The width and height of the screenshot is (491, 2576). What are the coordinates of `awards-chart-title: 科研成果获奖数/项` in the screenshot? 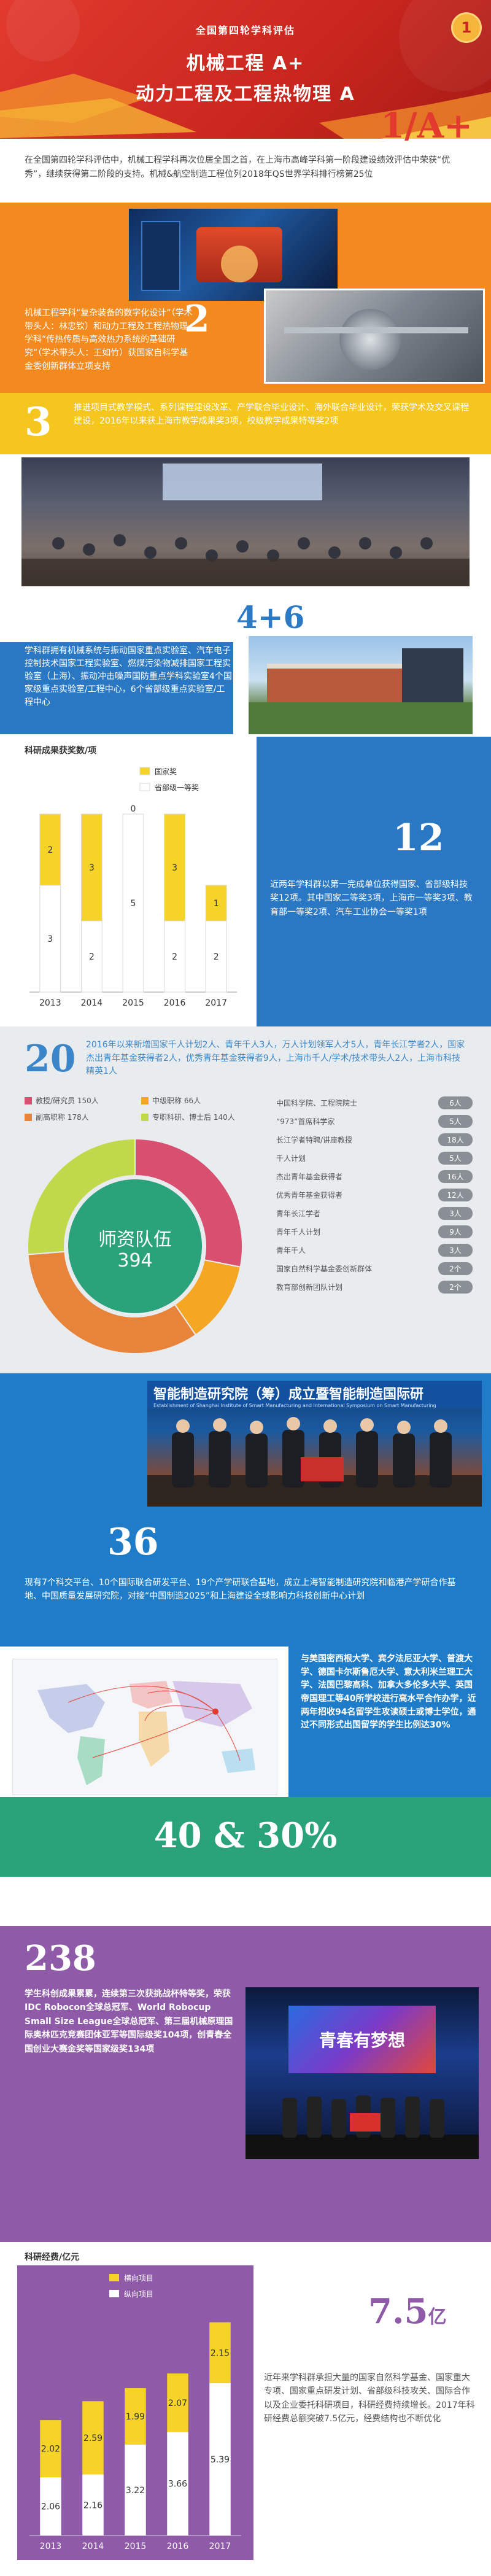 It's located at (61, 751).